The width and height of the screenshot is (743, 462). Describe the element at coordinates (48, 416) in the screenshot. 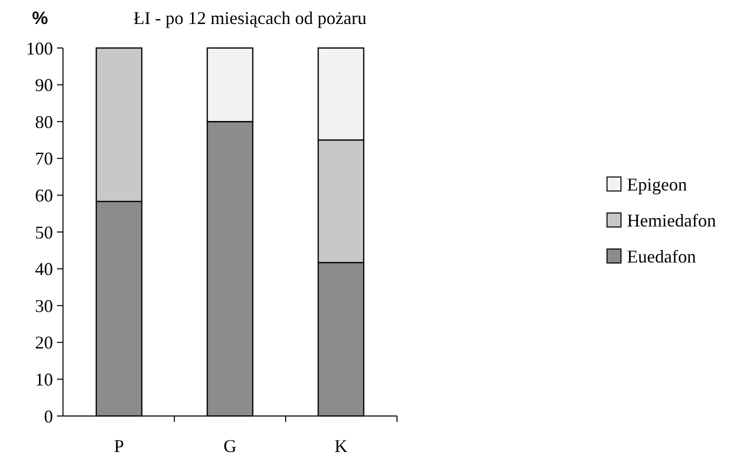

I see `y-tick-label: 0` at that location.